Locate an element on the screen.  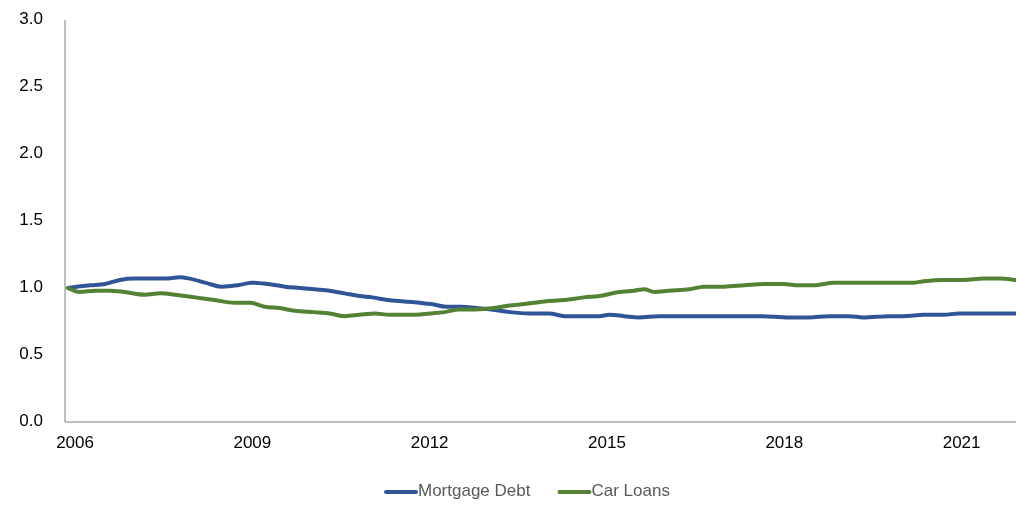
y-tick-label: 2.5 is located at coordinates (31, 86).